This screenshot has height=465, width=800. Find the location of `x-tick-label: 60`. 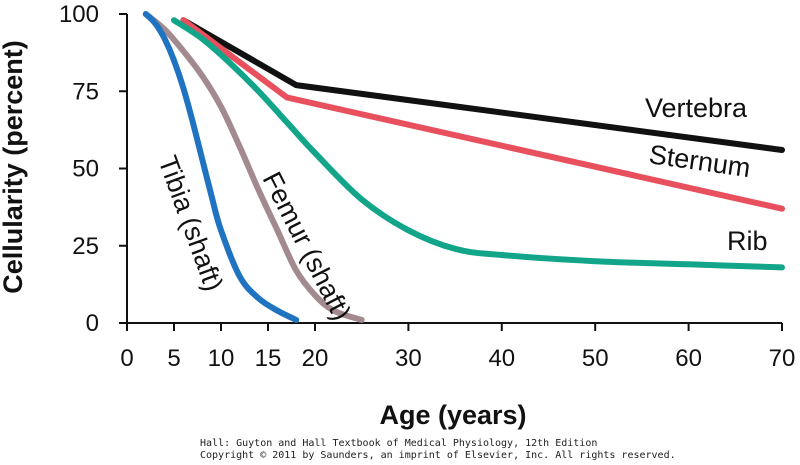

x-tick-label: 60 is located at coordinates (688, 358).